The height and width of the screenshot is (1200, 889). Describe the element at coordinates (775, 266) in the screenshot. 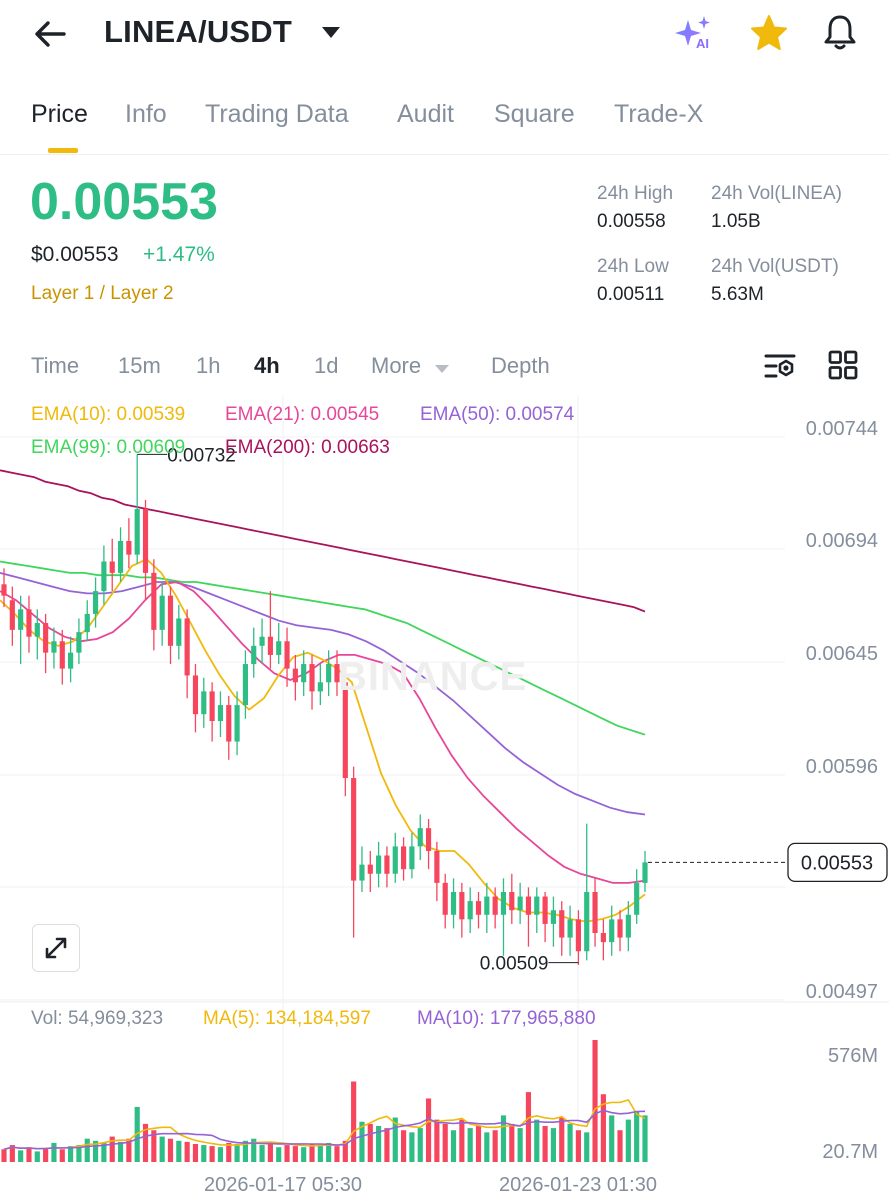

I see `vol-quote-label: 24h Vol(USDT)` at that location.